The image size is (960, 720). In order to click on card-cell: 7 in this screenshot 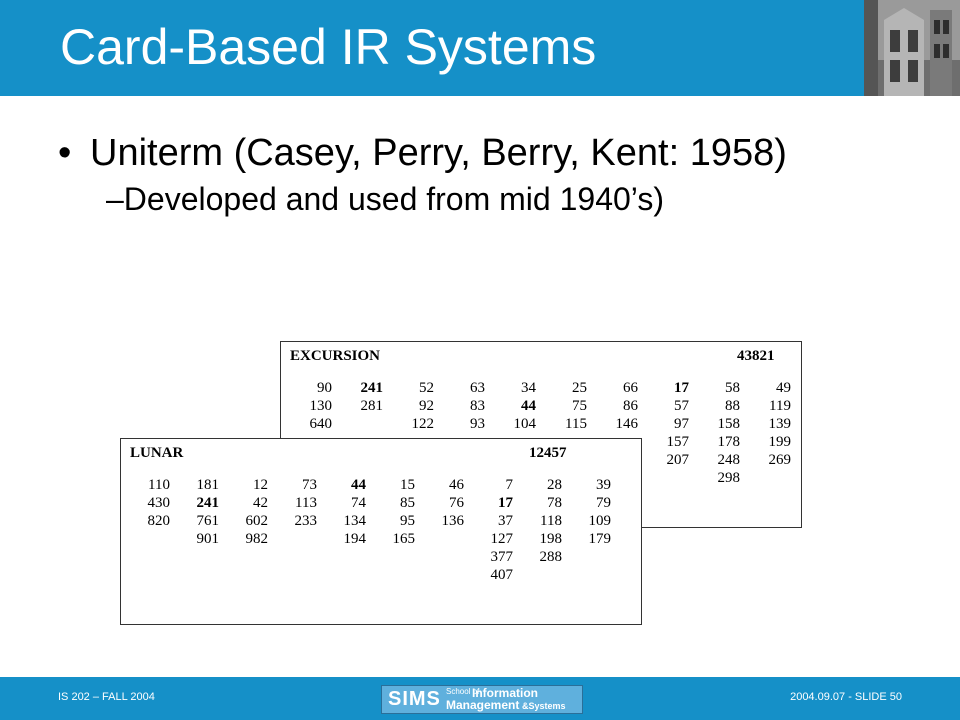, I will do `click(509, 485)`.